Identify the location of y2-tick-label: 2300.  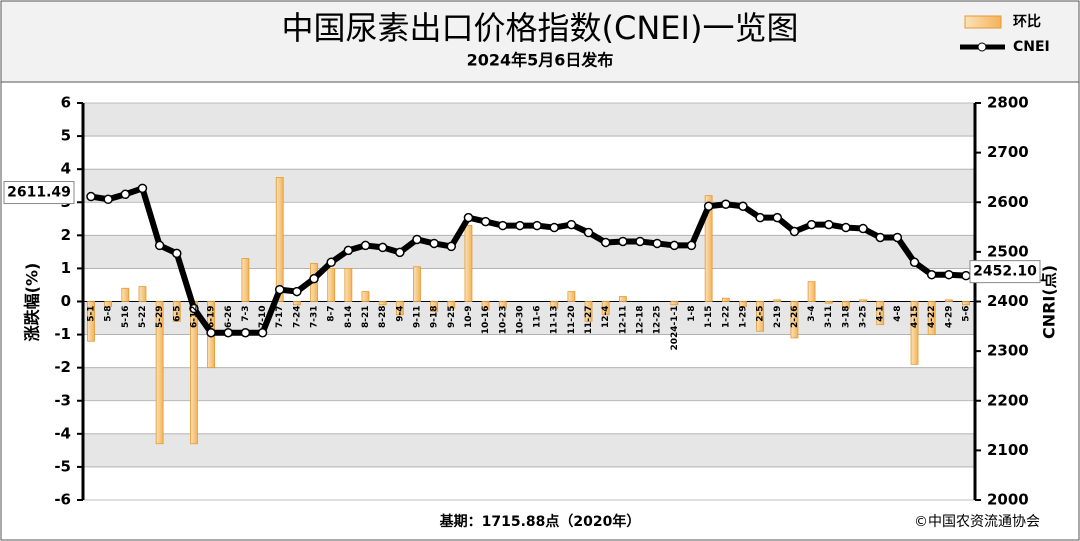
(1008, 351).